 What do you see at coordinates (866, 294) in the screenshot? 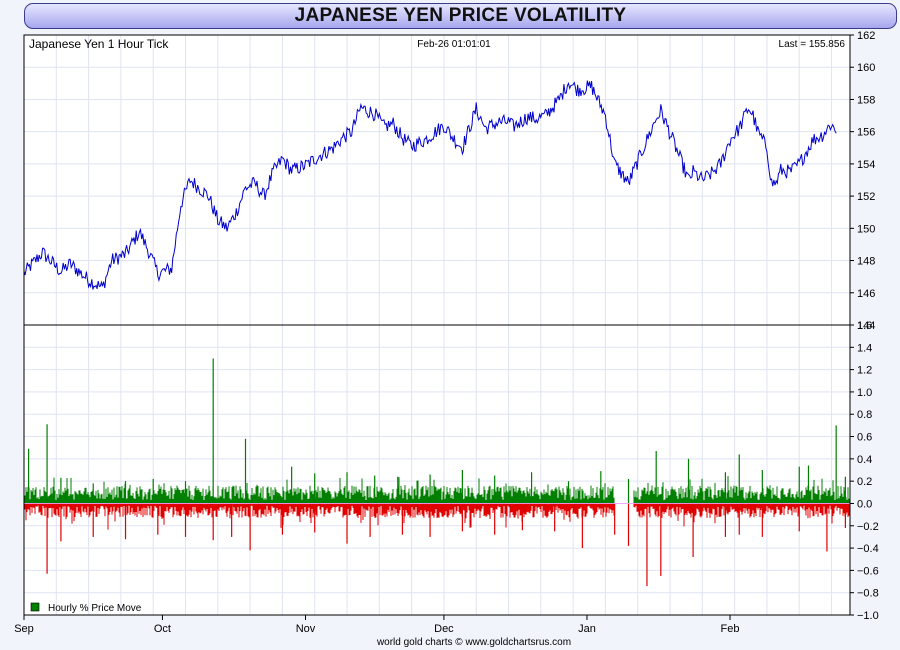
I see `price-y-tick-label: 146` at bounding box center [866, 294].